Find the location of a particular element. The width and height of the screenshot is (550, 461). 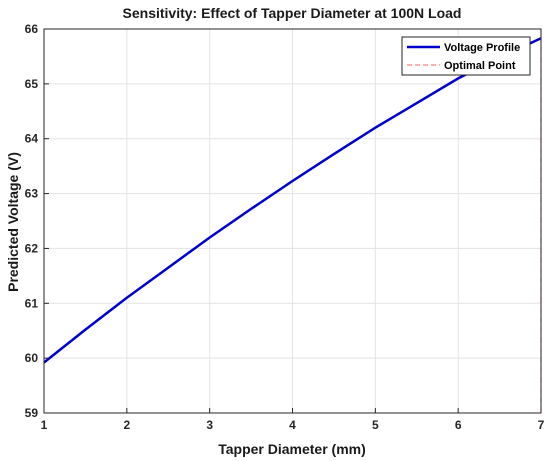

y-tick-label: 66 is located at coordinates (32, 29).